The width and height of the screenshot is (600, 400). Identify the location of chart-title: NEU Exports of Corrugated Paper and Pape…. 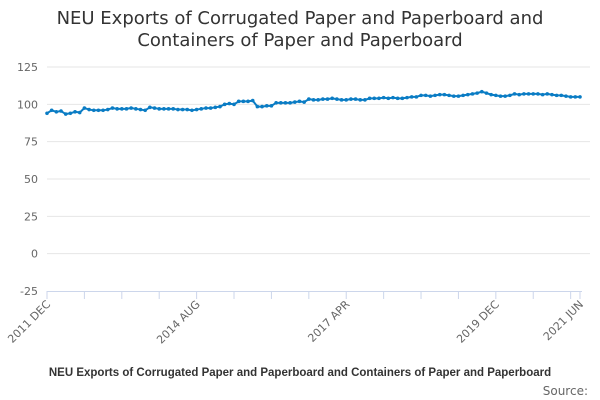
(300, 30).